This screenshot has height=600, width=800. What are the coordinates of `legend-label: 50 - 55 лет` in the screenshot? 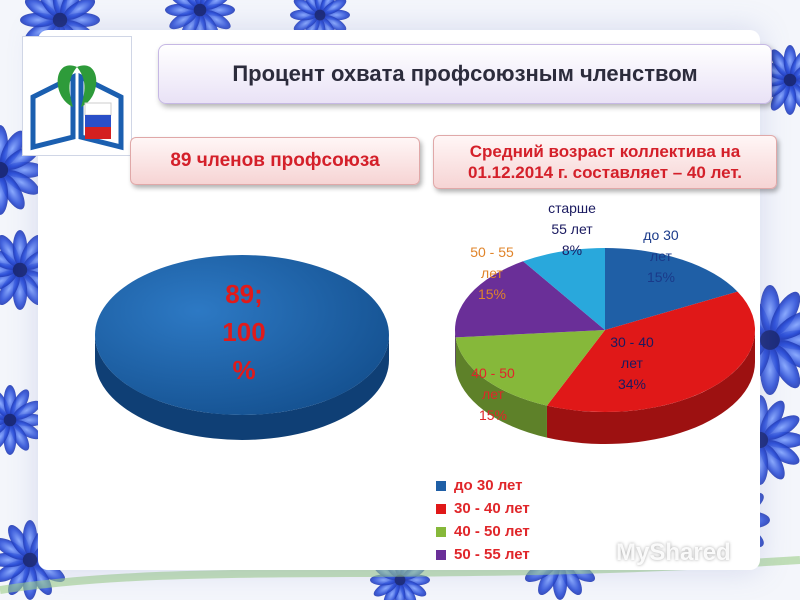 It's located at (492, 554).